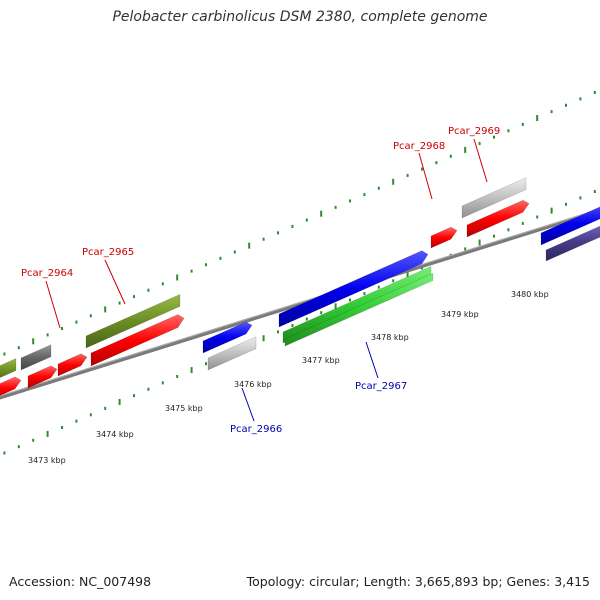 This screenshot has width=600, height=600. What do you see at coordinates (460, 314) in the screenshot?
I see `scale-label: 3479 kbp` at bounding box center [460, 314].